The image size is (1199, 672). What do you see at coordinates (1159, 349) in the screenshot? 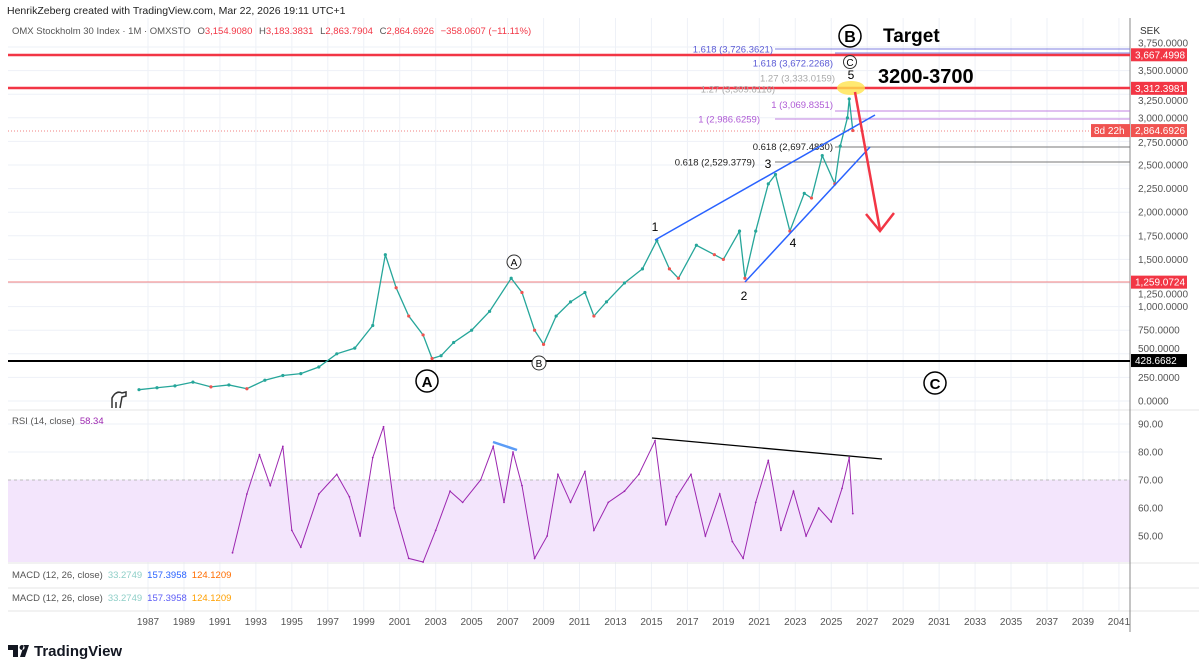
I see `price-tick: 500.0000` at bounding box center [1159, 349].